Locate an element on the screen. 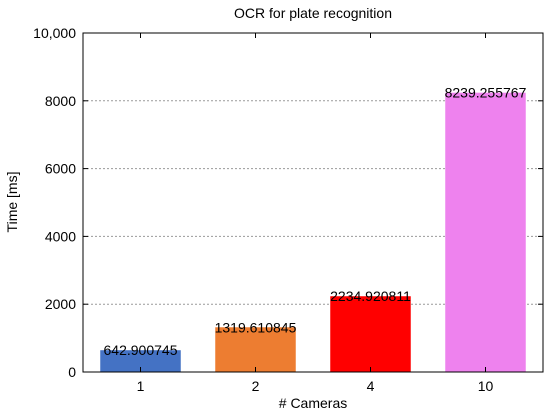 This screenshot has width=550, height=414. x-tick-label: 4 is located at coordinates (371, 386).